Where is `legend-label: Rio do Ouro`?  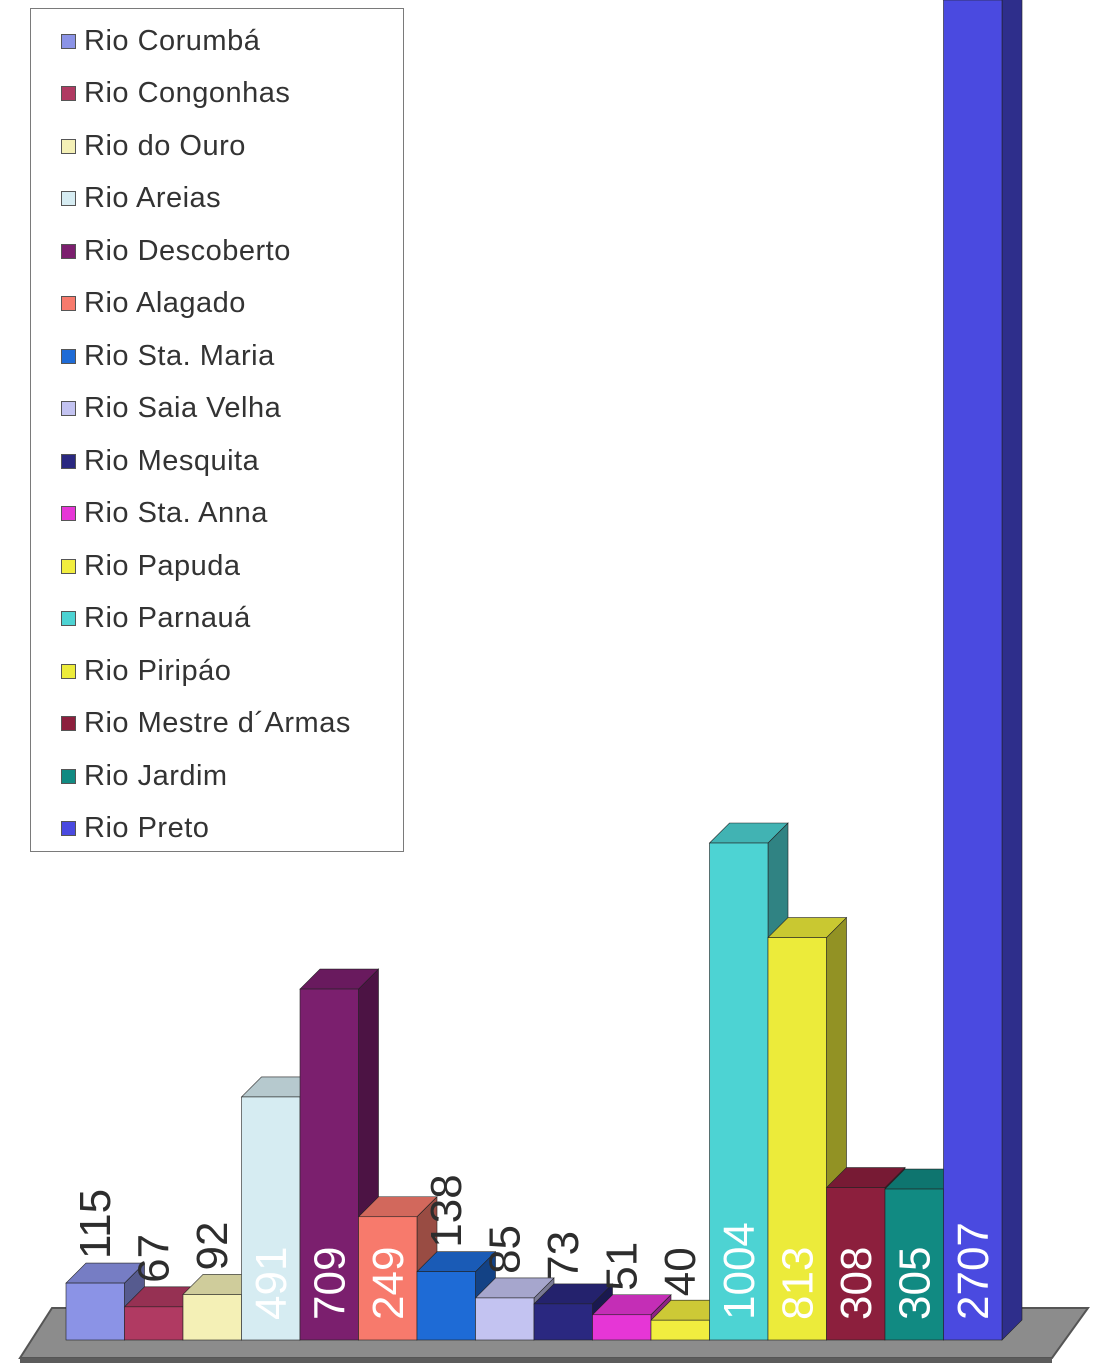 legend-label: Rio do Ouro is located at coordinates (165, 145).